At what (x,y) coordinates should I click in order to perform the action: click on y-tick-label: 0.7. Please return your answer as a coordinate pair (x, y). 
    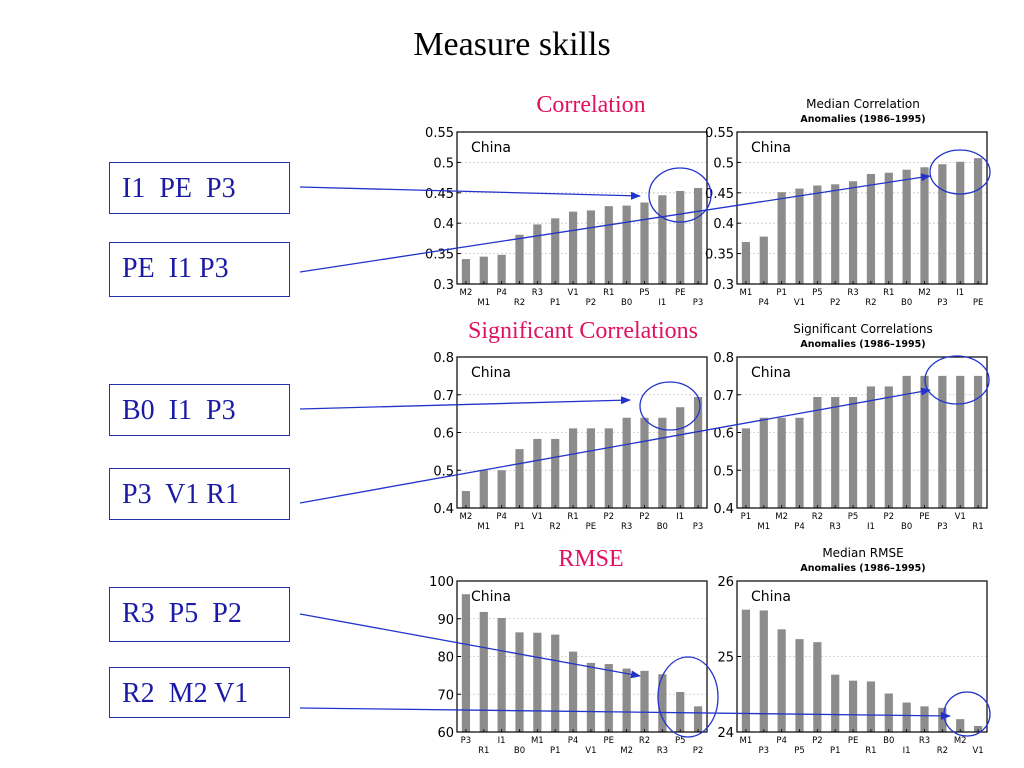
    Looking at the image, I should click on (723, 396).